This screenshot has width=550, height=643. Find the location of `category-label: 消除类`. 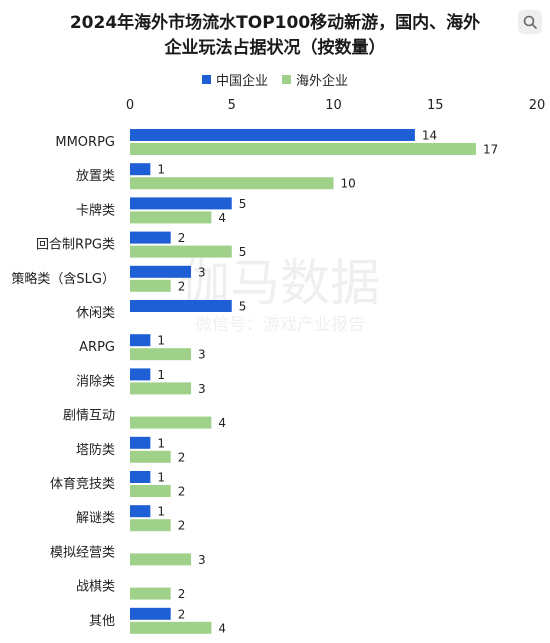

category-label: 消除类 is located at coordinates (95, 381).